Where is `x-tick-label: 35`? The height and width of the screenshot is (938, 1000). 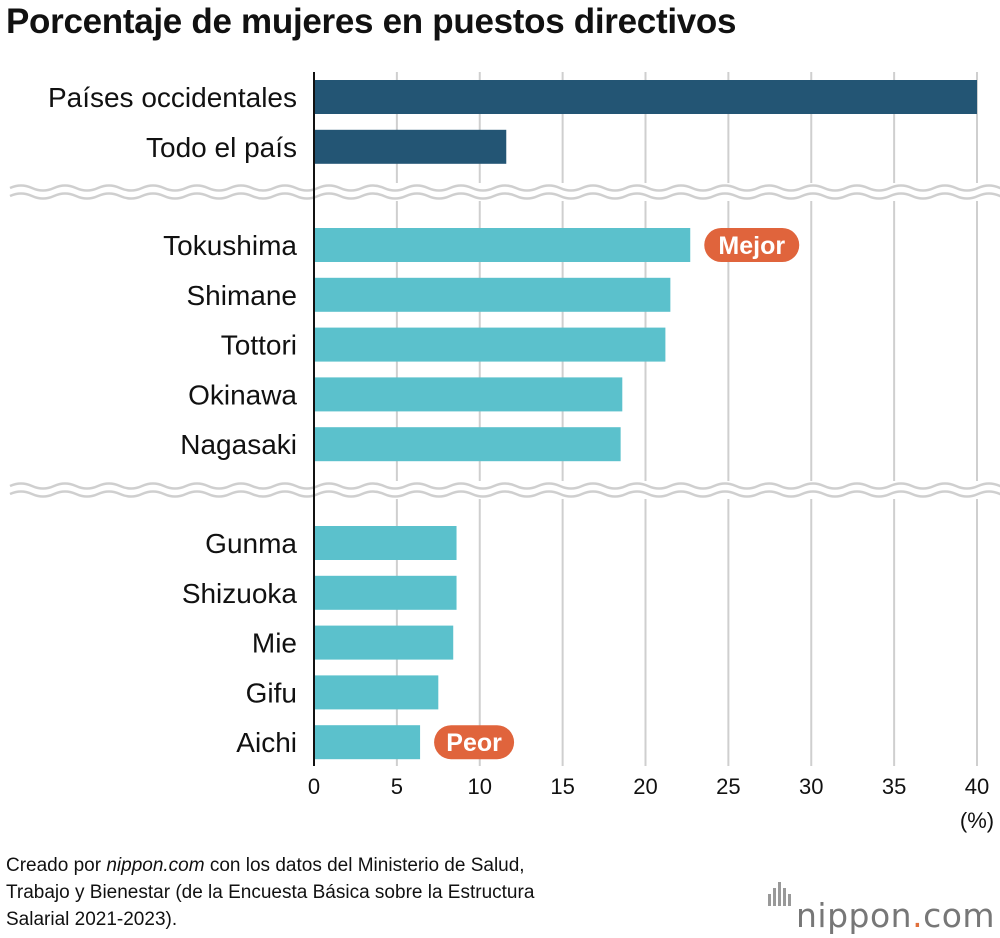
x-tick-label: 35 is located at coordinates (894, 786).